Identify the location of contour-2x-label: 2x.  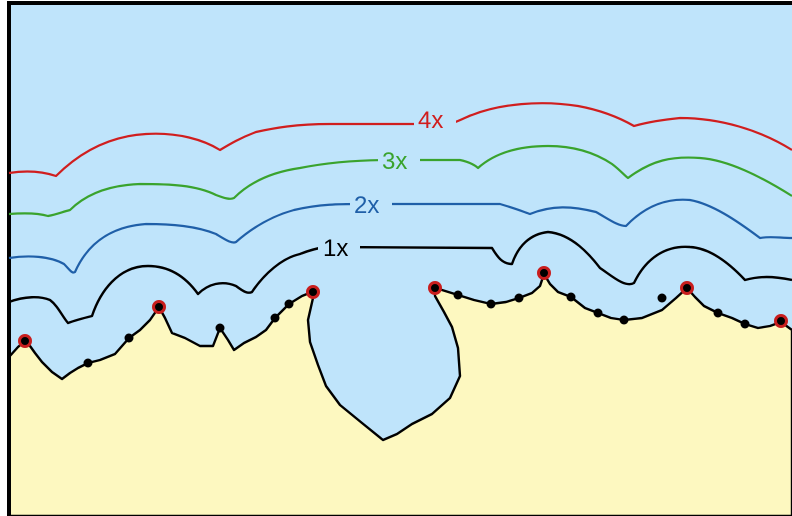
(366, 205).